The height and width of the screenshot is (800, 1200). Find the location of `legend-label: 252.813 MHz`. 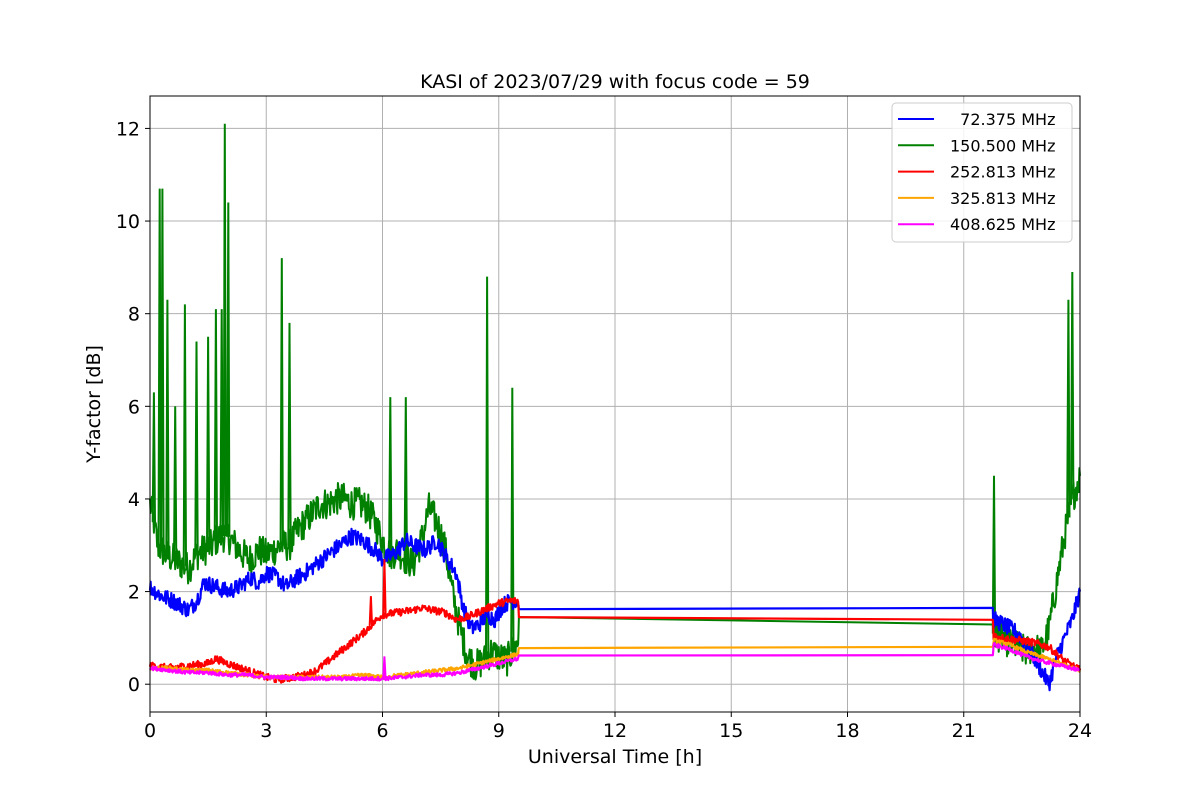

legend-label: 252.813 MHz is located at coordinates (1002, 172).